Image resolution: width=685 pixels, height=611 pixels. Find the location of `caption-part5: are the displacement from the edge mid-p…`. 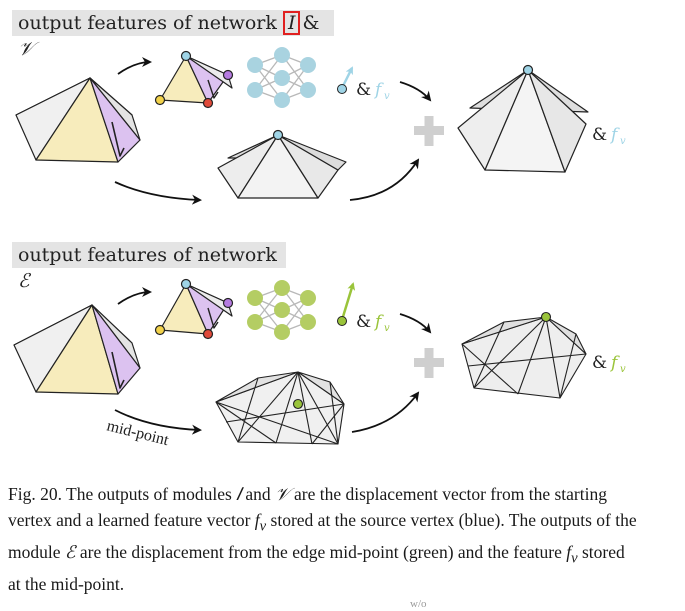

caption-part5: are the displacement from the edge mid-p… is located at coordinates (321, 551).